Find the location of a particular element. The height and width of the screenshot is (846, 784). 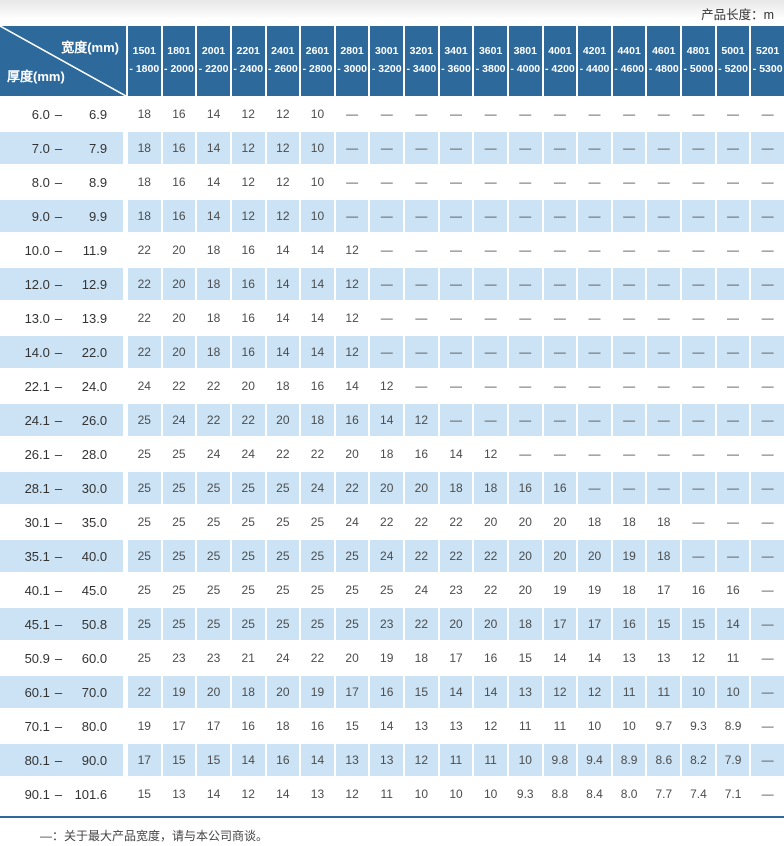

value-cell: 23 is located at coordinates (213, 658).